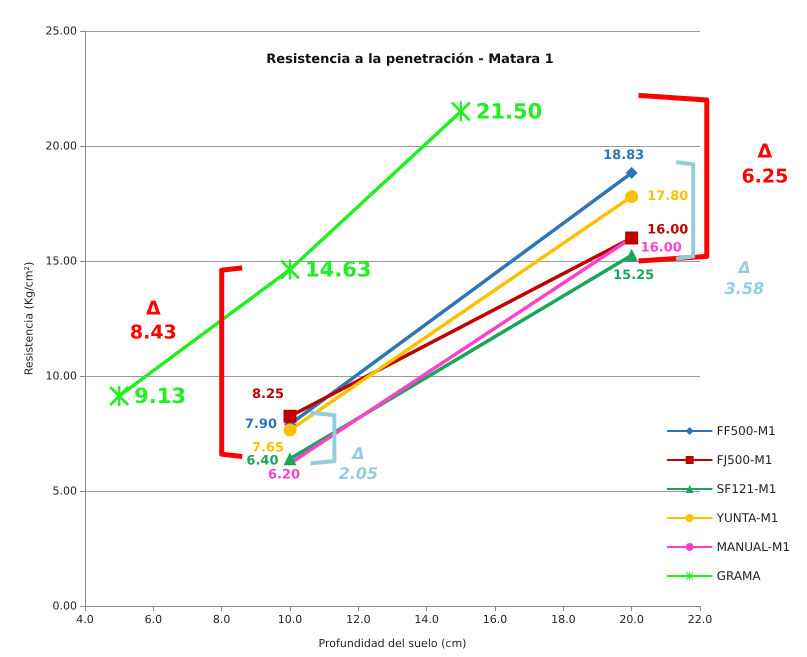 The image size is (807, 657). I want to click on y-tick-label: 20.00, so click(61, 146).